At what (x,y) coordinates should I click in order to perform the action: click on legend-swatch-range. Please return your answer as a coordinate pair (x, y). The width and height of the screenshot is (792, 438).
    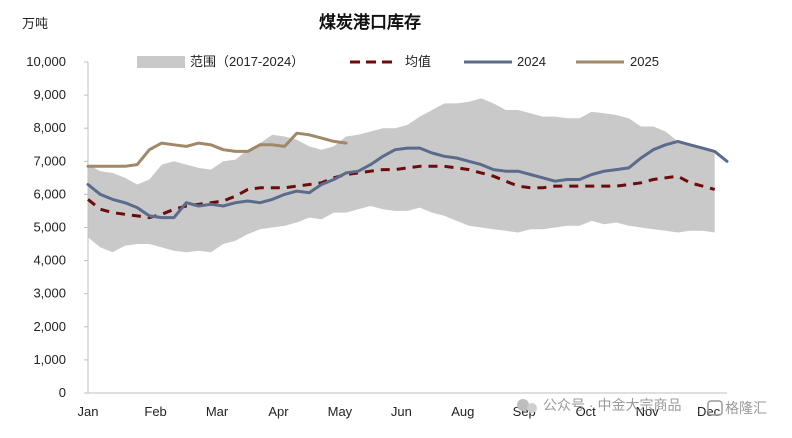
    Looking at the image, I should click on (161, 62).